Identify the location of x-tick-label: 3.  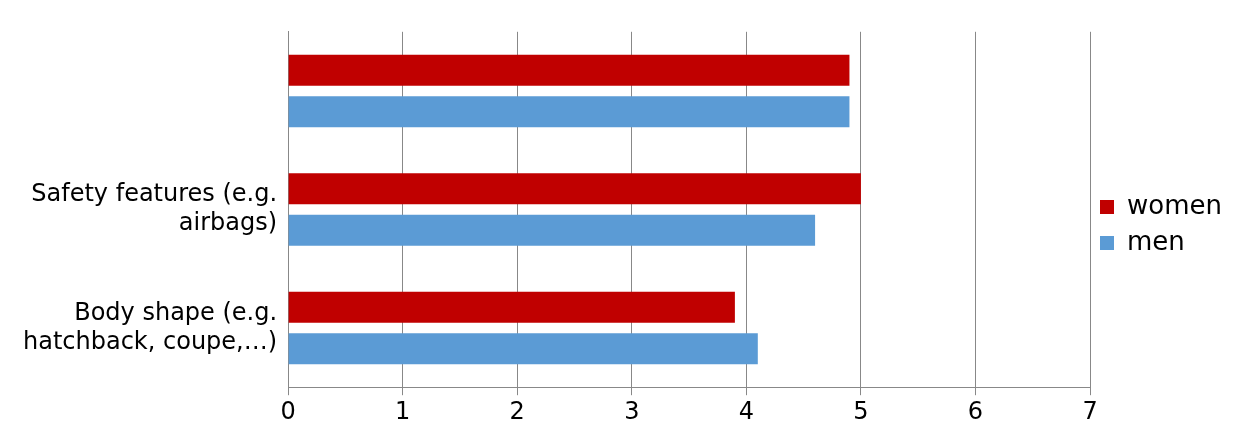
(632, 410).